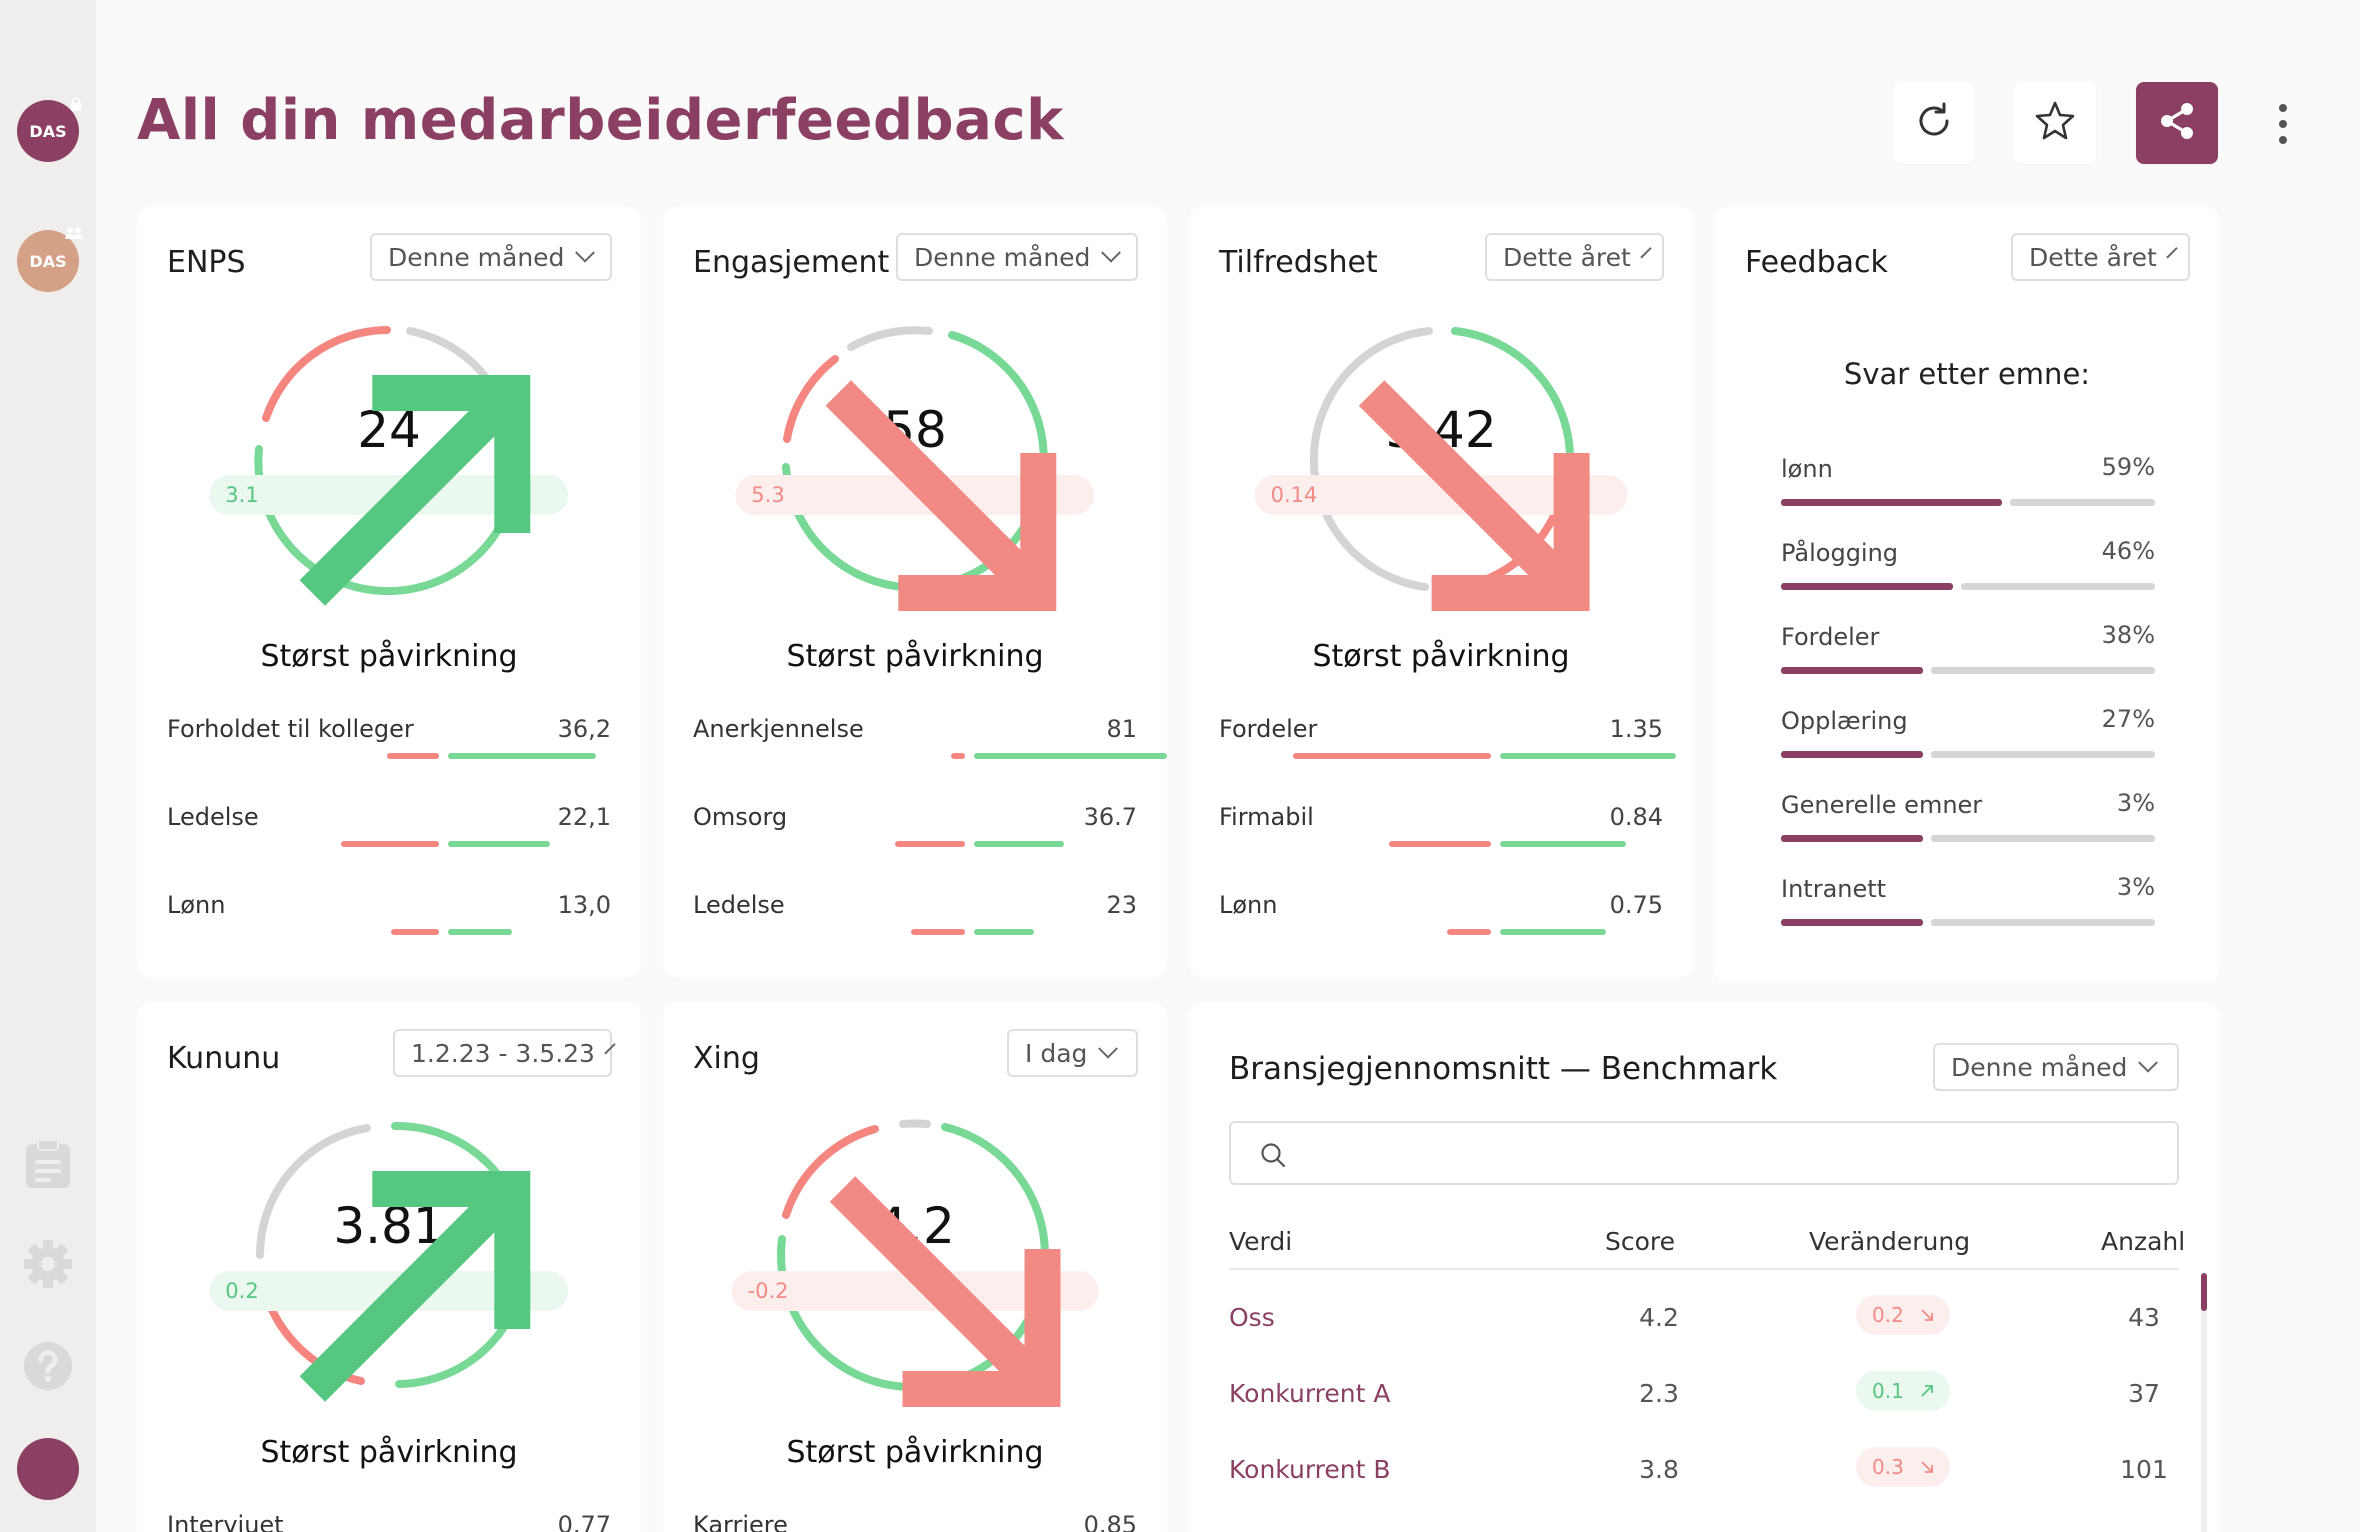 This screenshot has height=1532, width=2360. What do you see at coordinates (1110, 1521) in the screenshot?
I see `impact-value: 0.85` at bounding box center [1110, 1521].